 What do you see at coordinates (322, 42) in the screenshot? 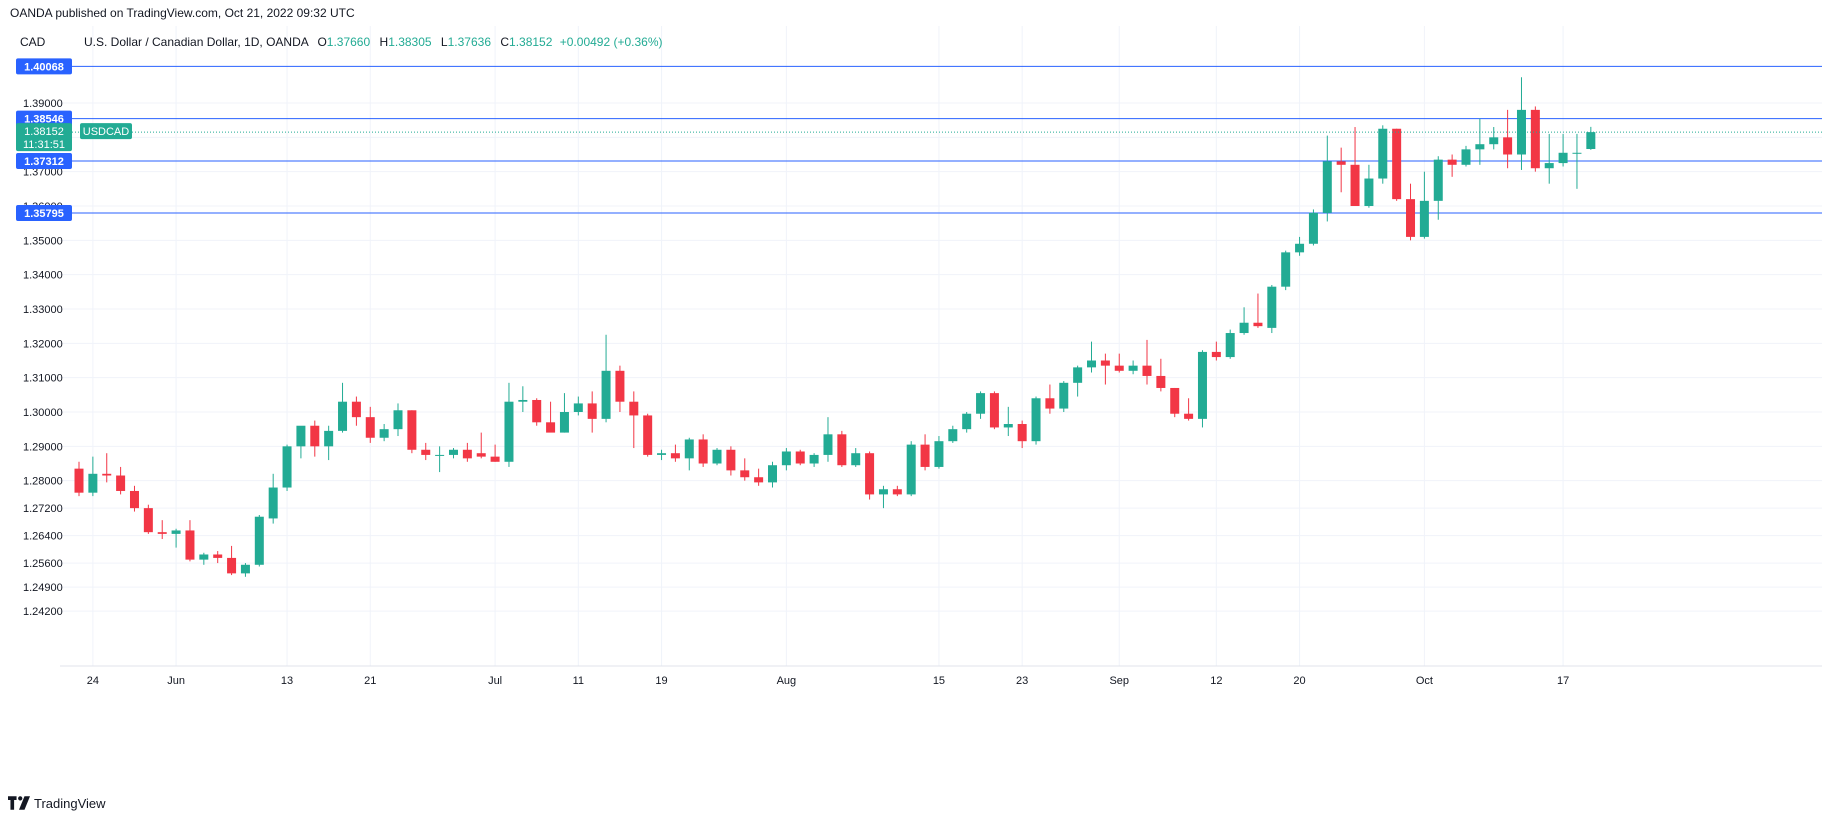
I see `open-label: O` at bounding box center [322, 42].